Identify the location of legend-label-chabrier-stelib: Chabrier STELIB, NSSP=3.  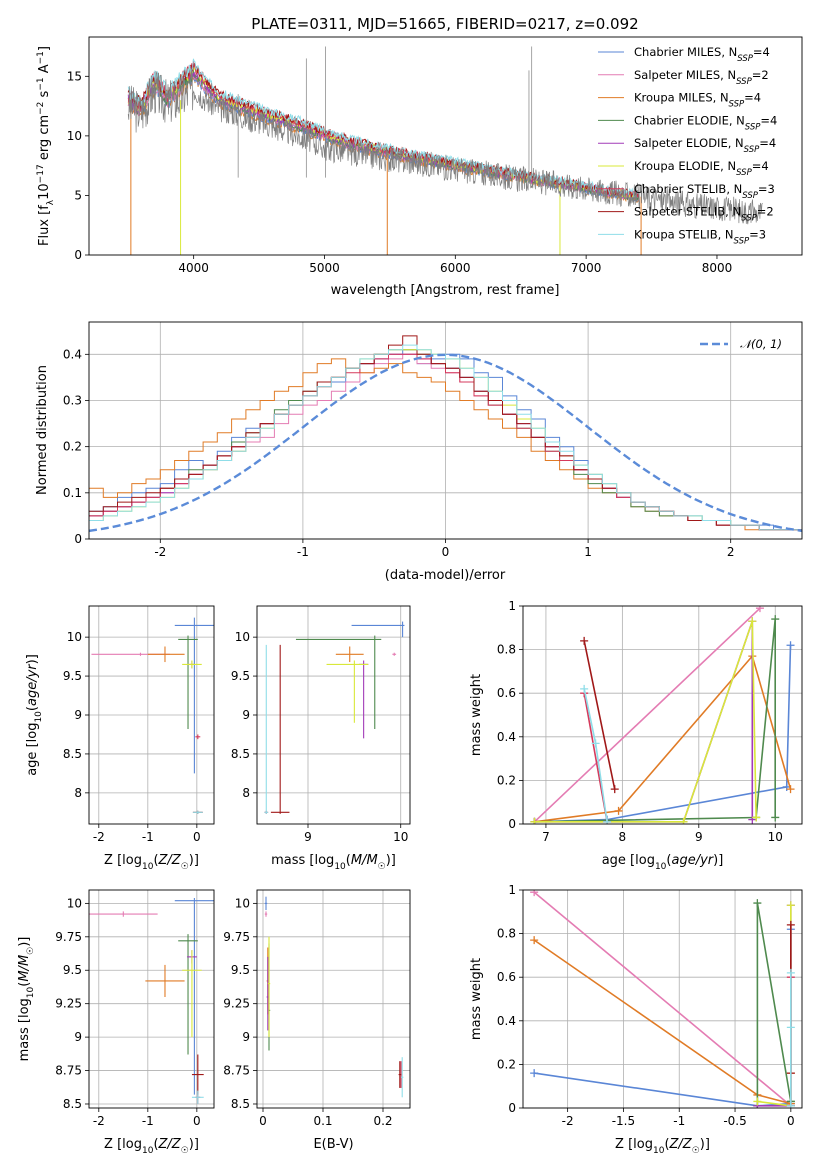
(704, 191).